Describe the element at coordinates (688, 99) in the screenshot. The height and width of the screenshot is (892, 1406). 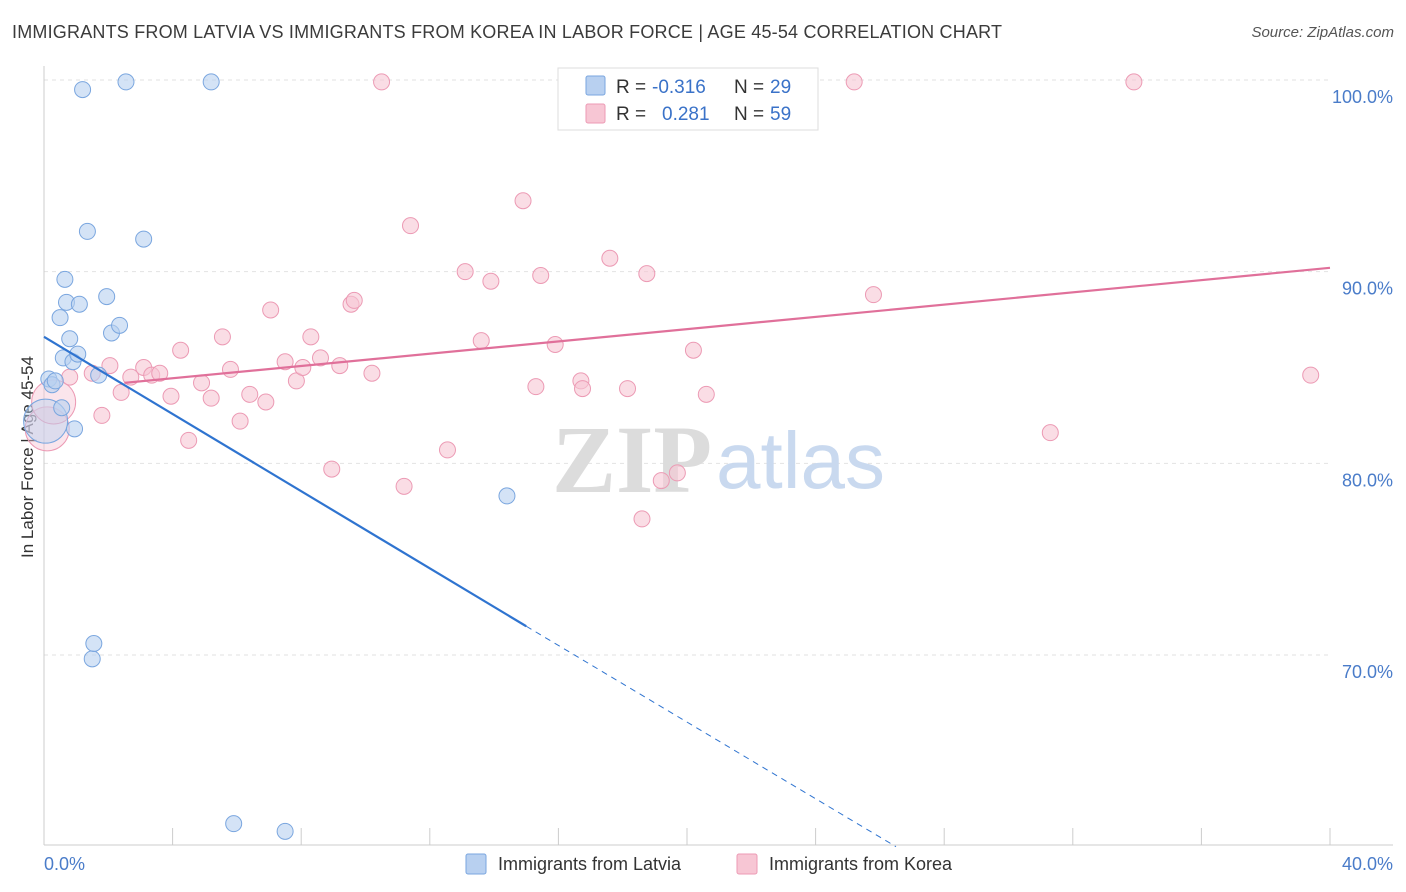
I see `legend: R = -0.316 N = 29 R = 0.281 N = 59` at that location.